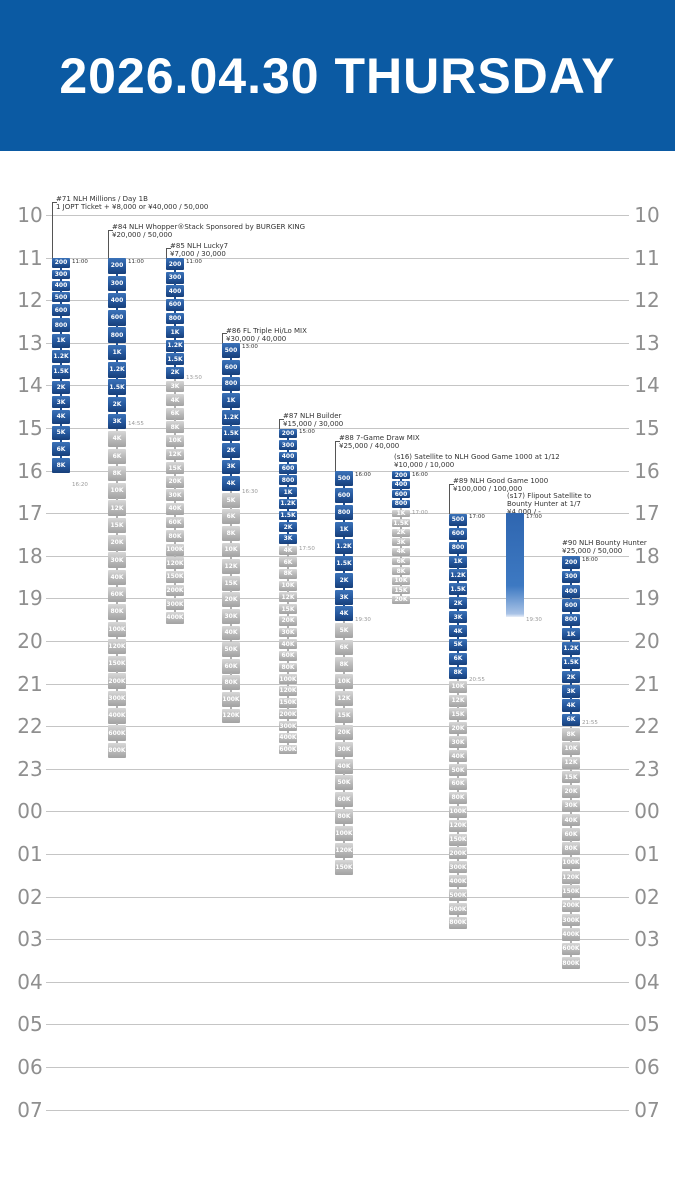 This screenshot has height=1200, width=675. Describe the element at coordinates (30, 811) in the screenshot. I see `hour-label-left: 00` at that location.